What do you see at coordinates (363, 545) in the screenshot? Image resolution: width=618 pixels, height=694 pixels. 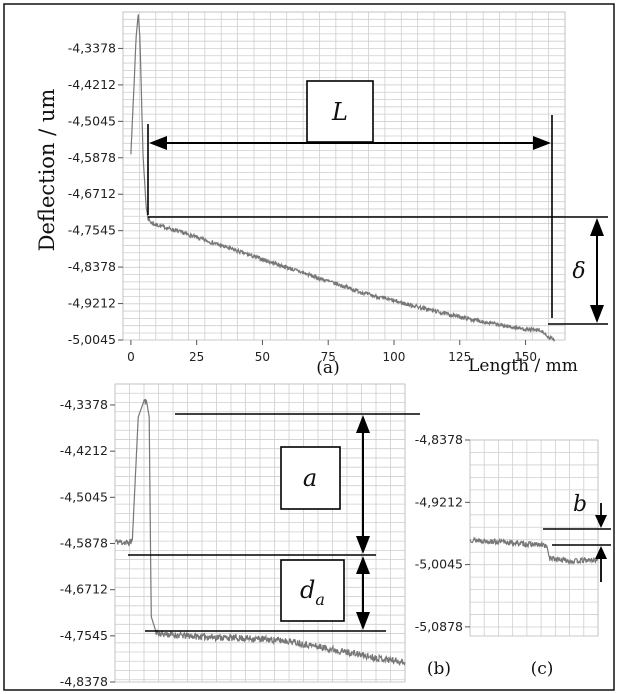 I see `a-arrow-bottom-head` at bounding box center [363, 545].